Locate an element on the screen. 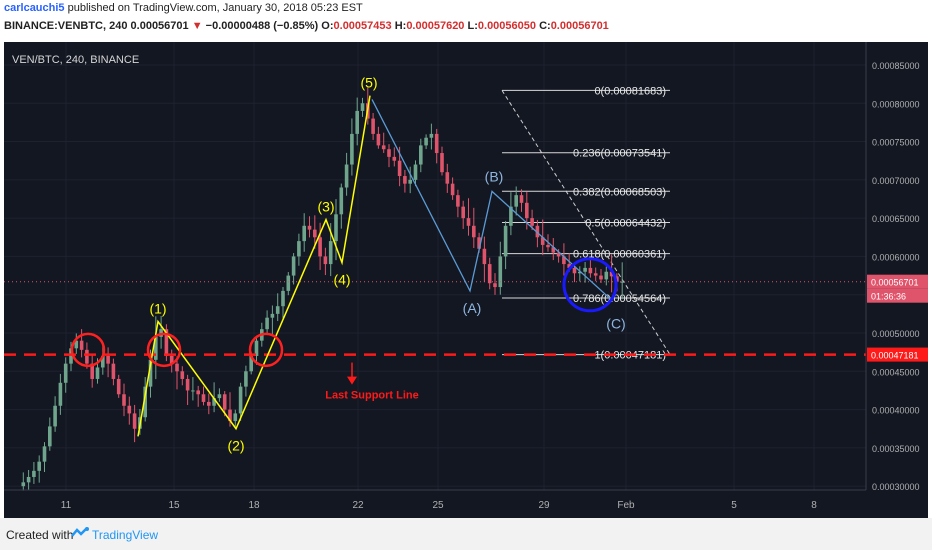  close-label: C: is located at coordinates (545, 26).